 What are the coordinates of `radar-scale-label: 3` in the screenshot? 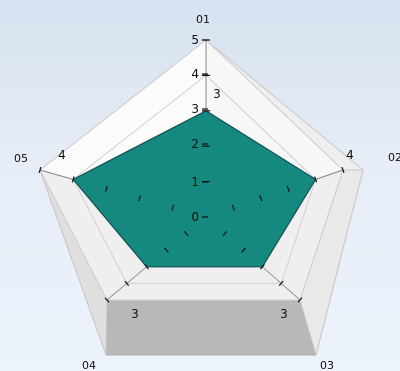 It's located at (195, 109).